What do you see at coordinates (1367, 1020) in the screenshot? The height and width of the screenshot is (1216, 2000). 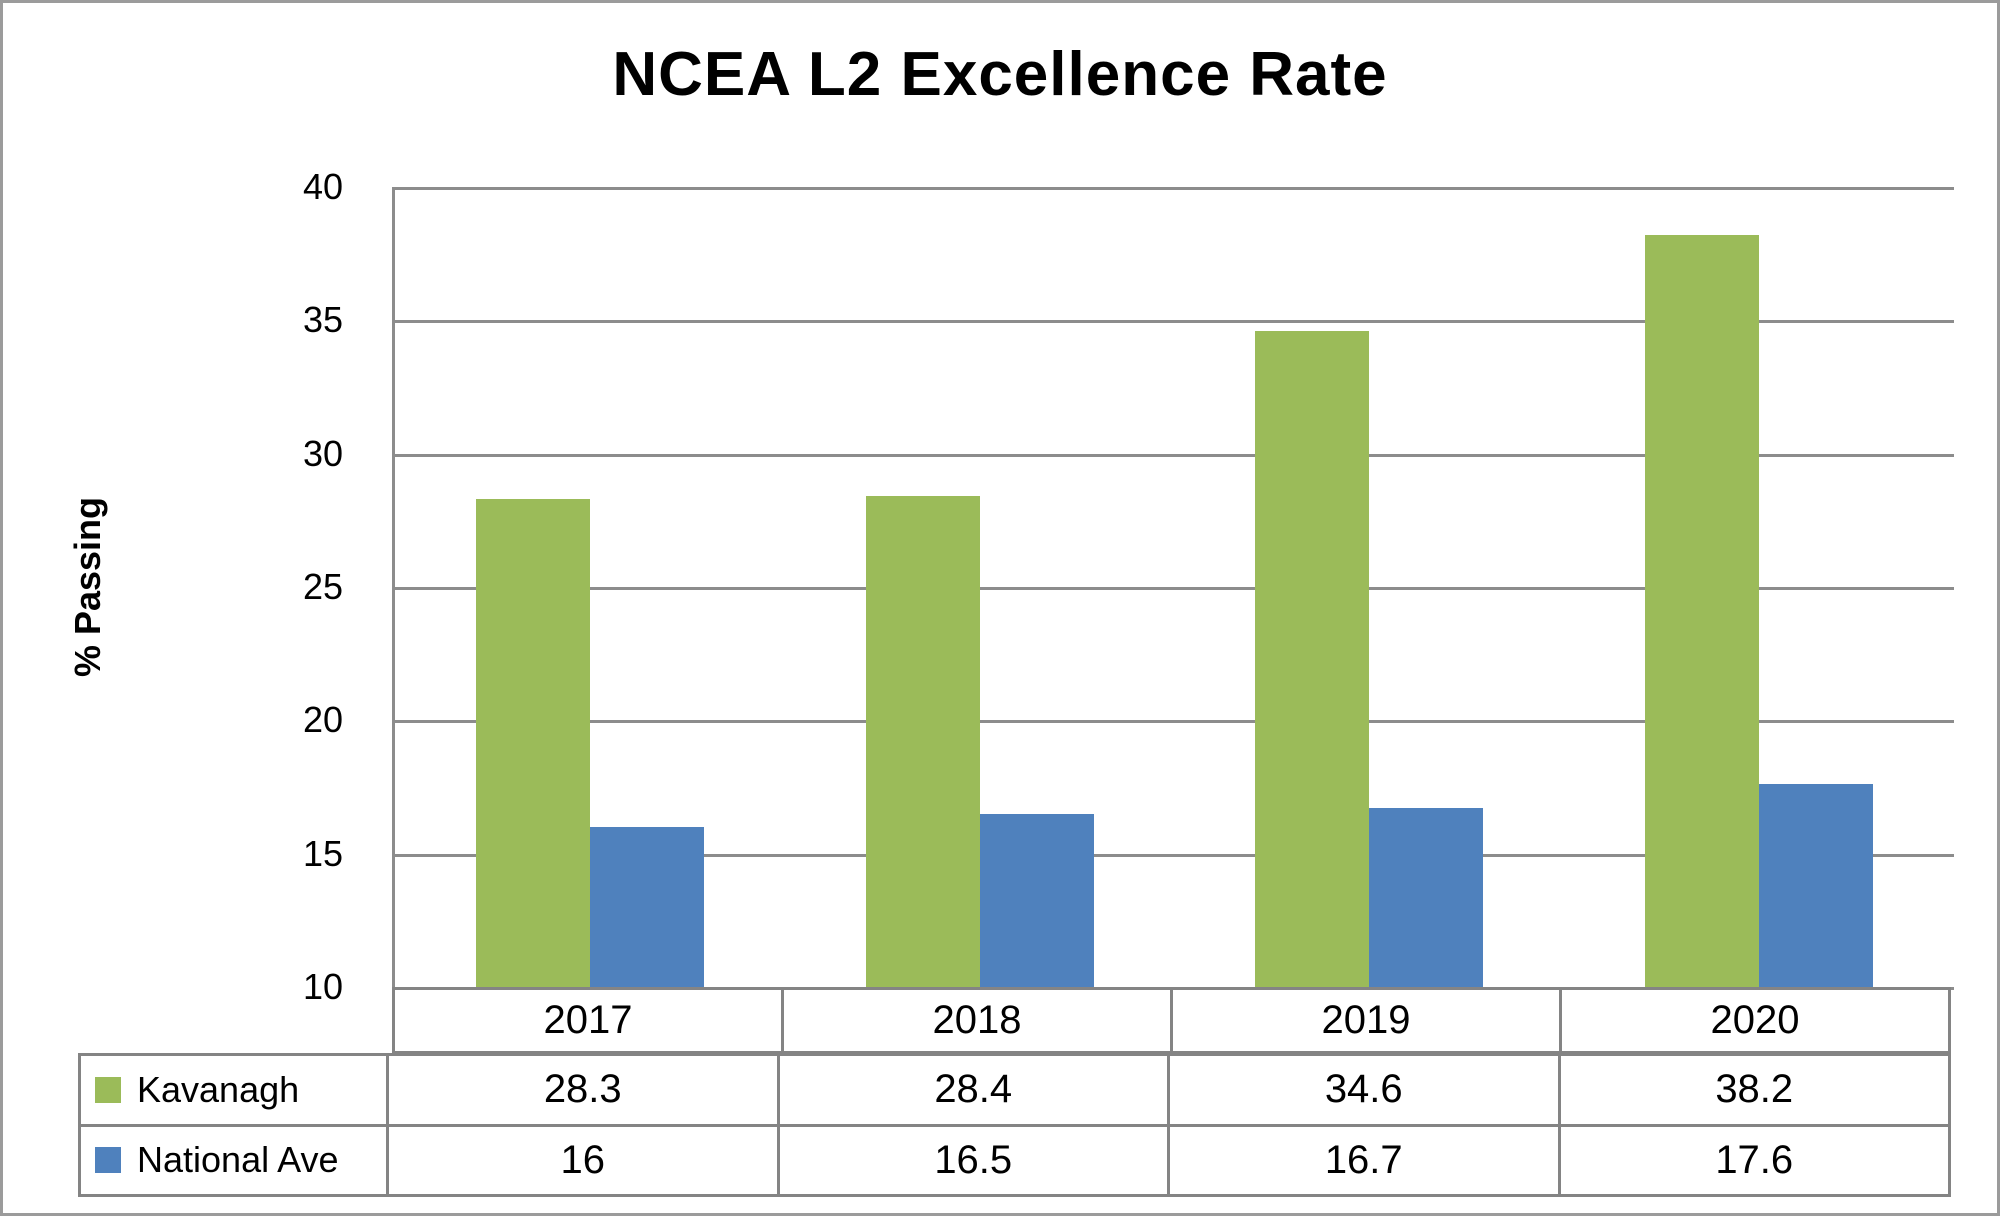 I see `category-cell-3: 2019` at bounding box center [1367, 1020].